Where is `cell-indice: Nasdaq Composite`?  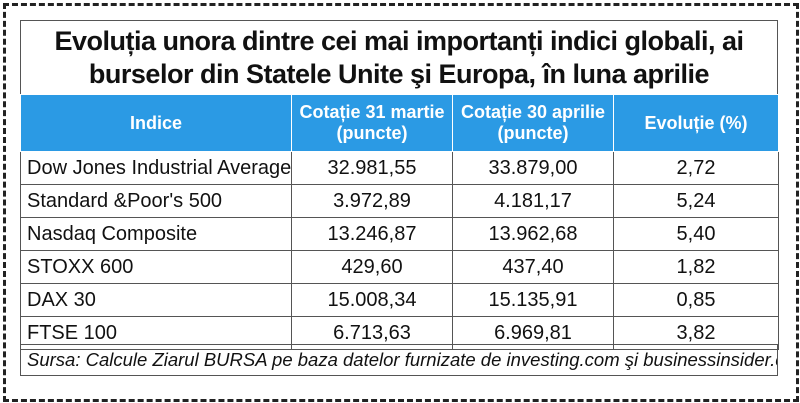
cell-indice: Nasdaq Composite is located at coordinates (156, 234).